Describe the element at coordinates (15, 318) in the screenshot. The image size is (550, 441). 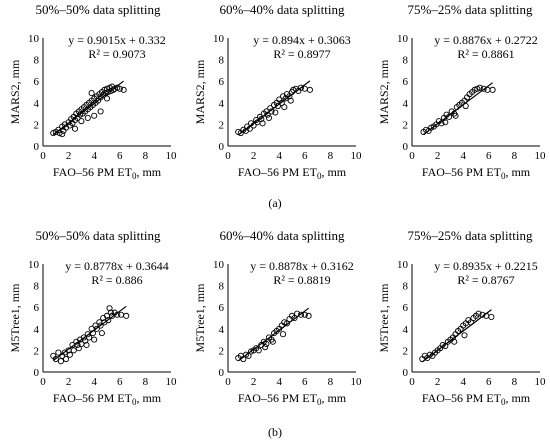
I see `y-axis-label: M5Tree1, mm` at that location.